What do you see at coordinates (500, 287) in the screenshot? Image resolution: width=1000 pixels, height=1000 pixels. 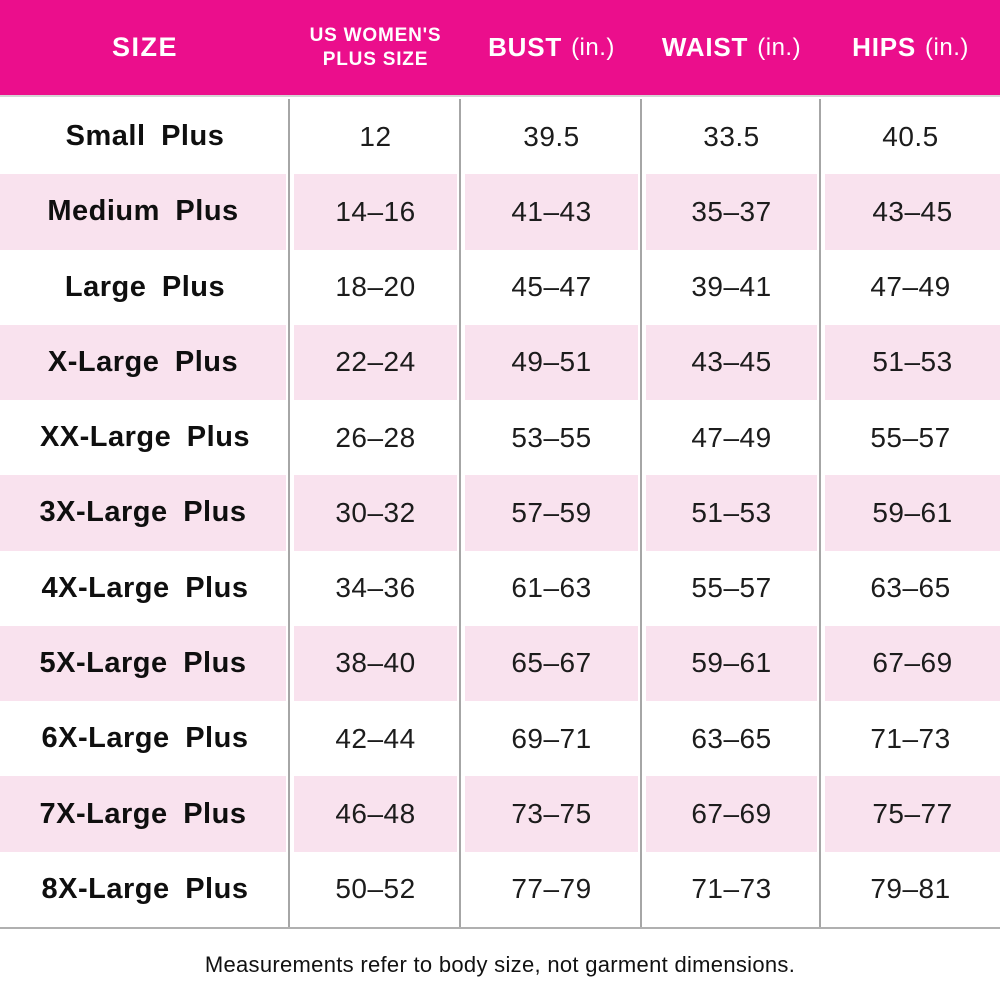 I see `table-row: Large Plus 18–20 45–47 39–41 47–49` at bounding box center [500, 287].